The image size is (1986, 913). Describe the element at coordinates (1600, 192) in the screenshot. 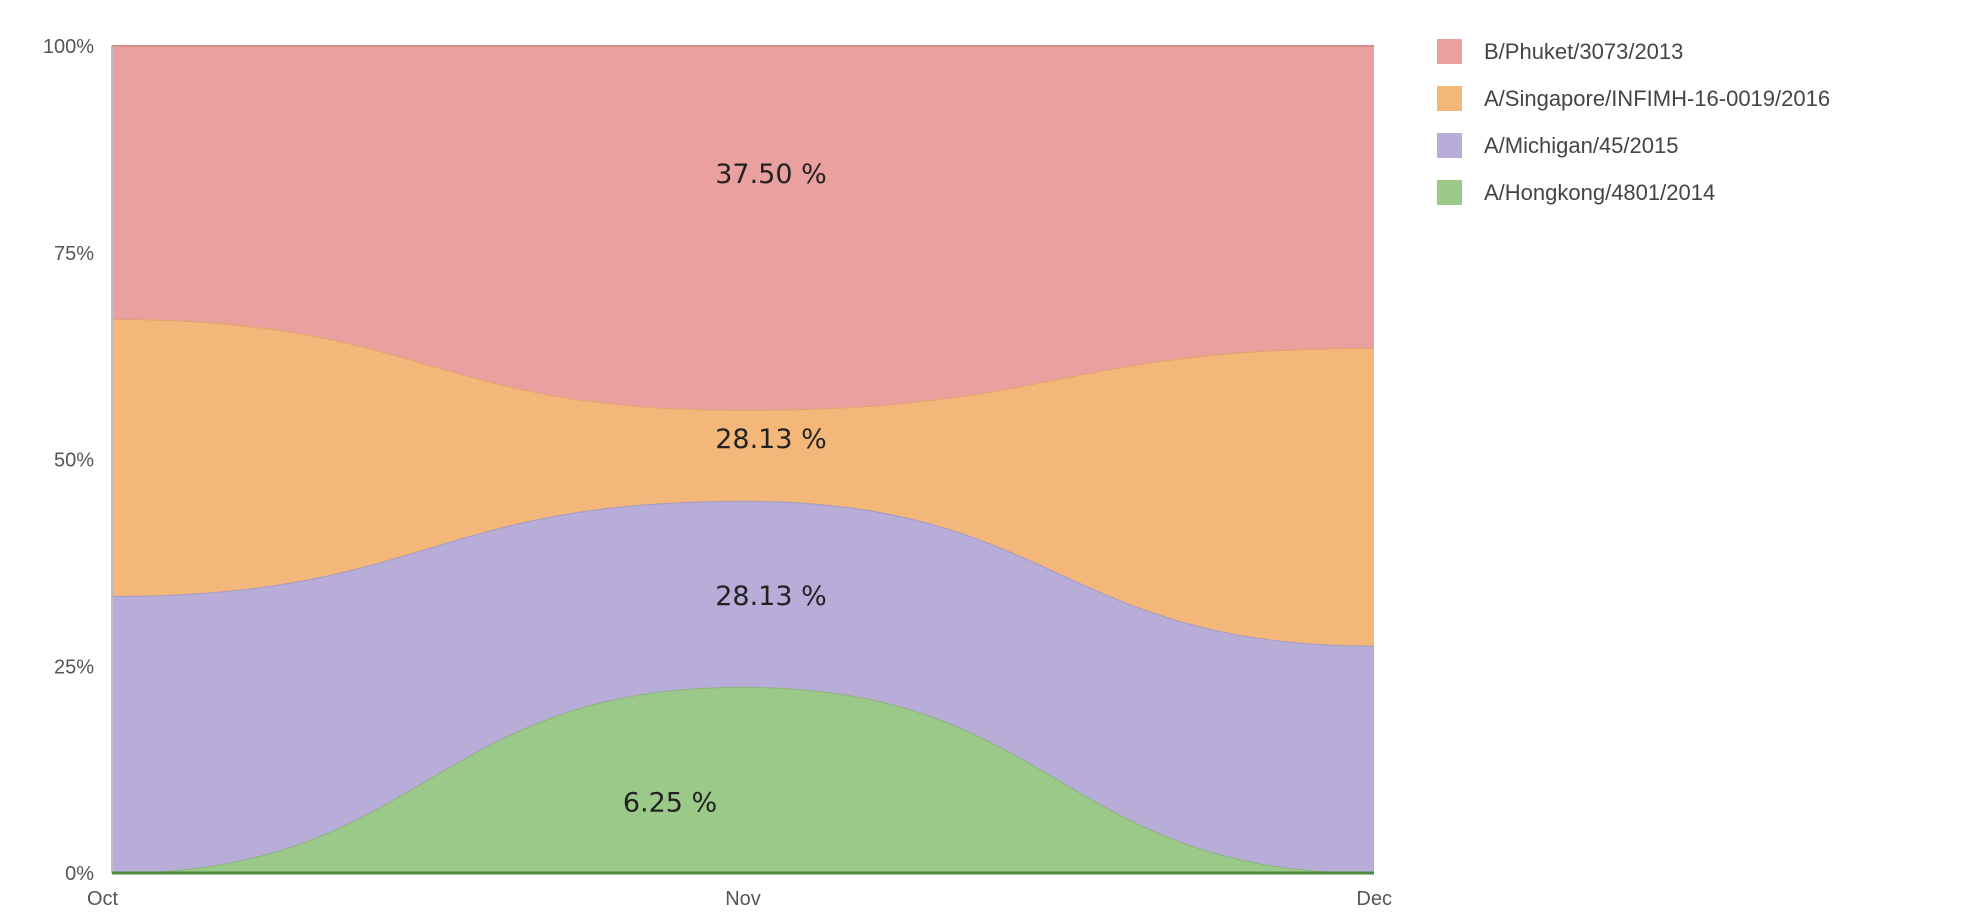

I see `legend-label: A/Hongkong/4801/2014` at that location.